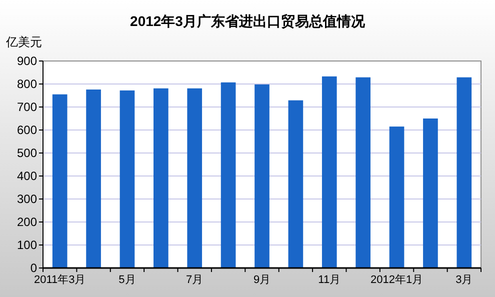 The width and height of the screenshot is (495, 297). What do you see at coordinates (60, 280) in the screenshot?
I see `x-tick-label: 2011年3月` at bounding box center [60, 280].